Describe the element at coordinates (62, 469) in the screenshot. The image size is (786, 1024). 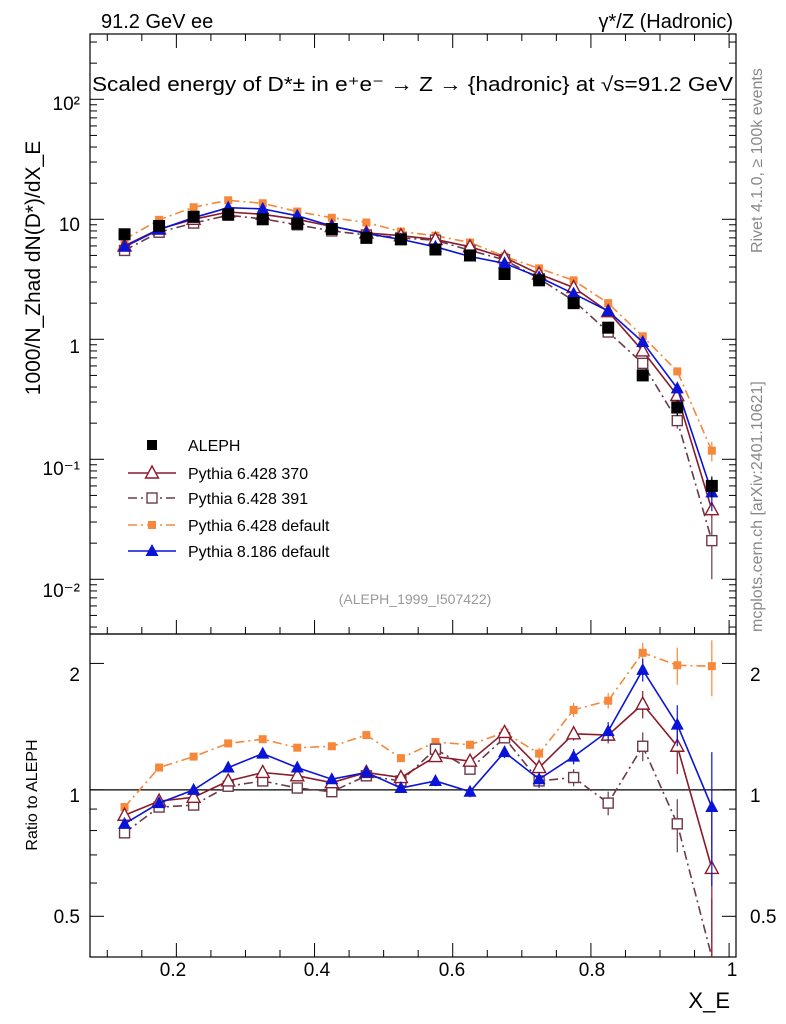
I see `main-y-tick-label: 10⁻¹` at that location.